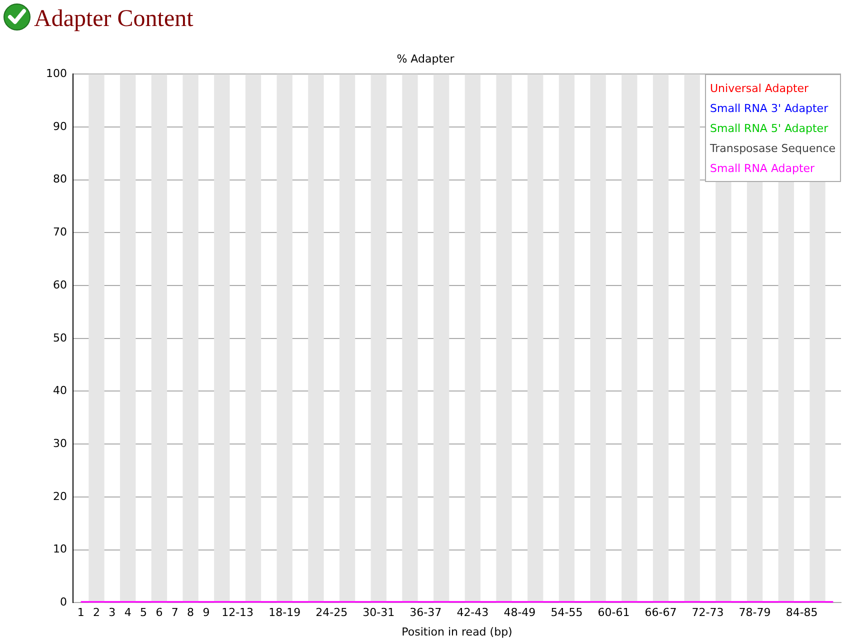  I want to click on y-tick-label: 10, so click(60, 549).